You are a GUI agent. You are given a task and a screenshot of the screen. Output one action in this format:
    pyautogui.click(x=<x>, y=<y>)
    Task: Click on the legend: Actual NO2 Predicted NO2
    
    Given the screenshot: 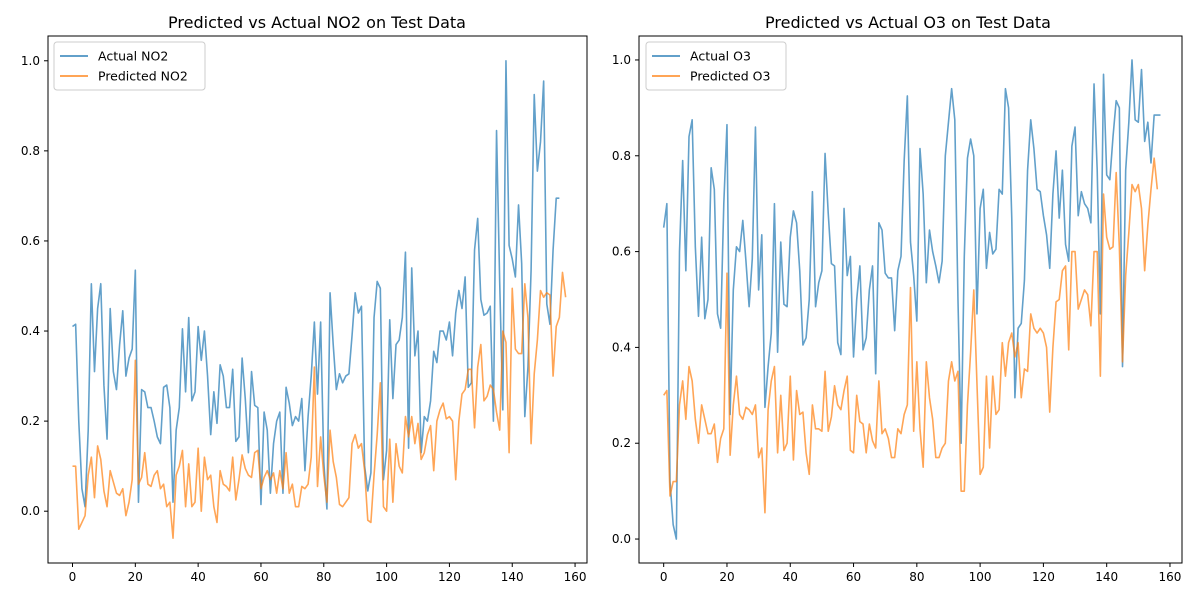 What is the action you would take?
    pyautogui.click(x=129, y=66)
    